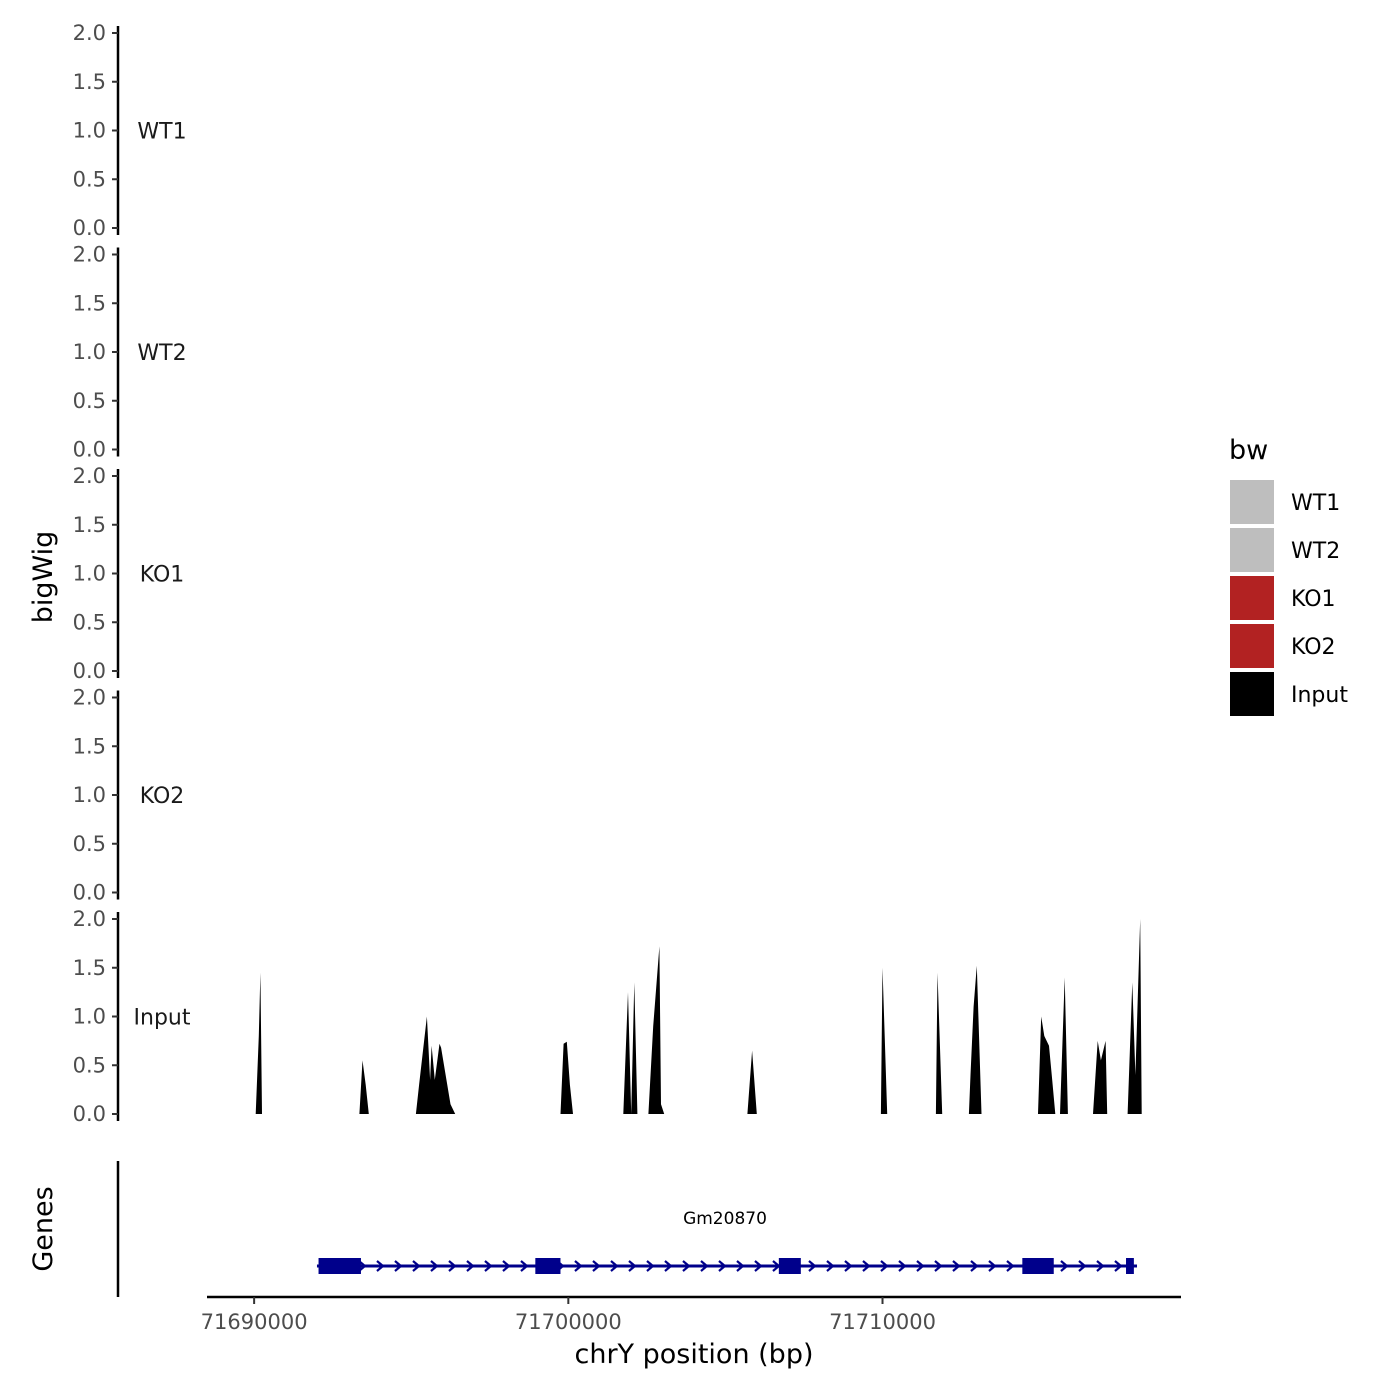 This screenshot has width=1400, height=1400. What do you see at coordinates (1319, 695) in the screenshot?
I see `legend-label-input: Input` at bounding box center [1319, 695].